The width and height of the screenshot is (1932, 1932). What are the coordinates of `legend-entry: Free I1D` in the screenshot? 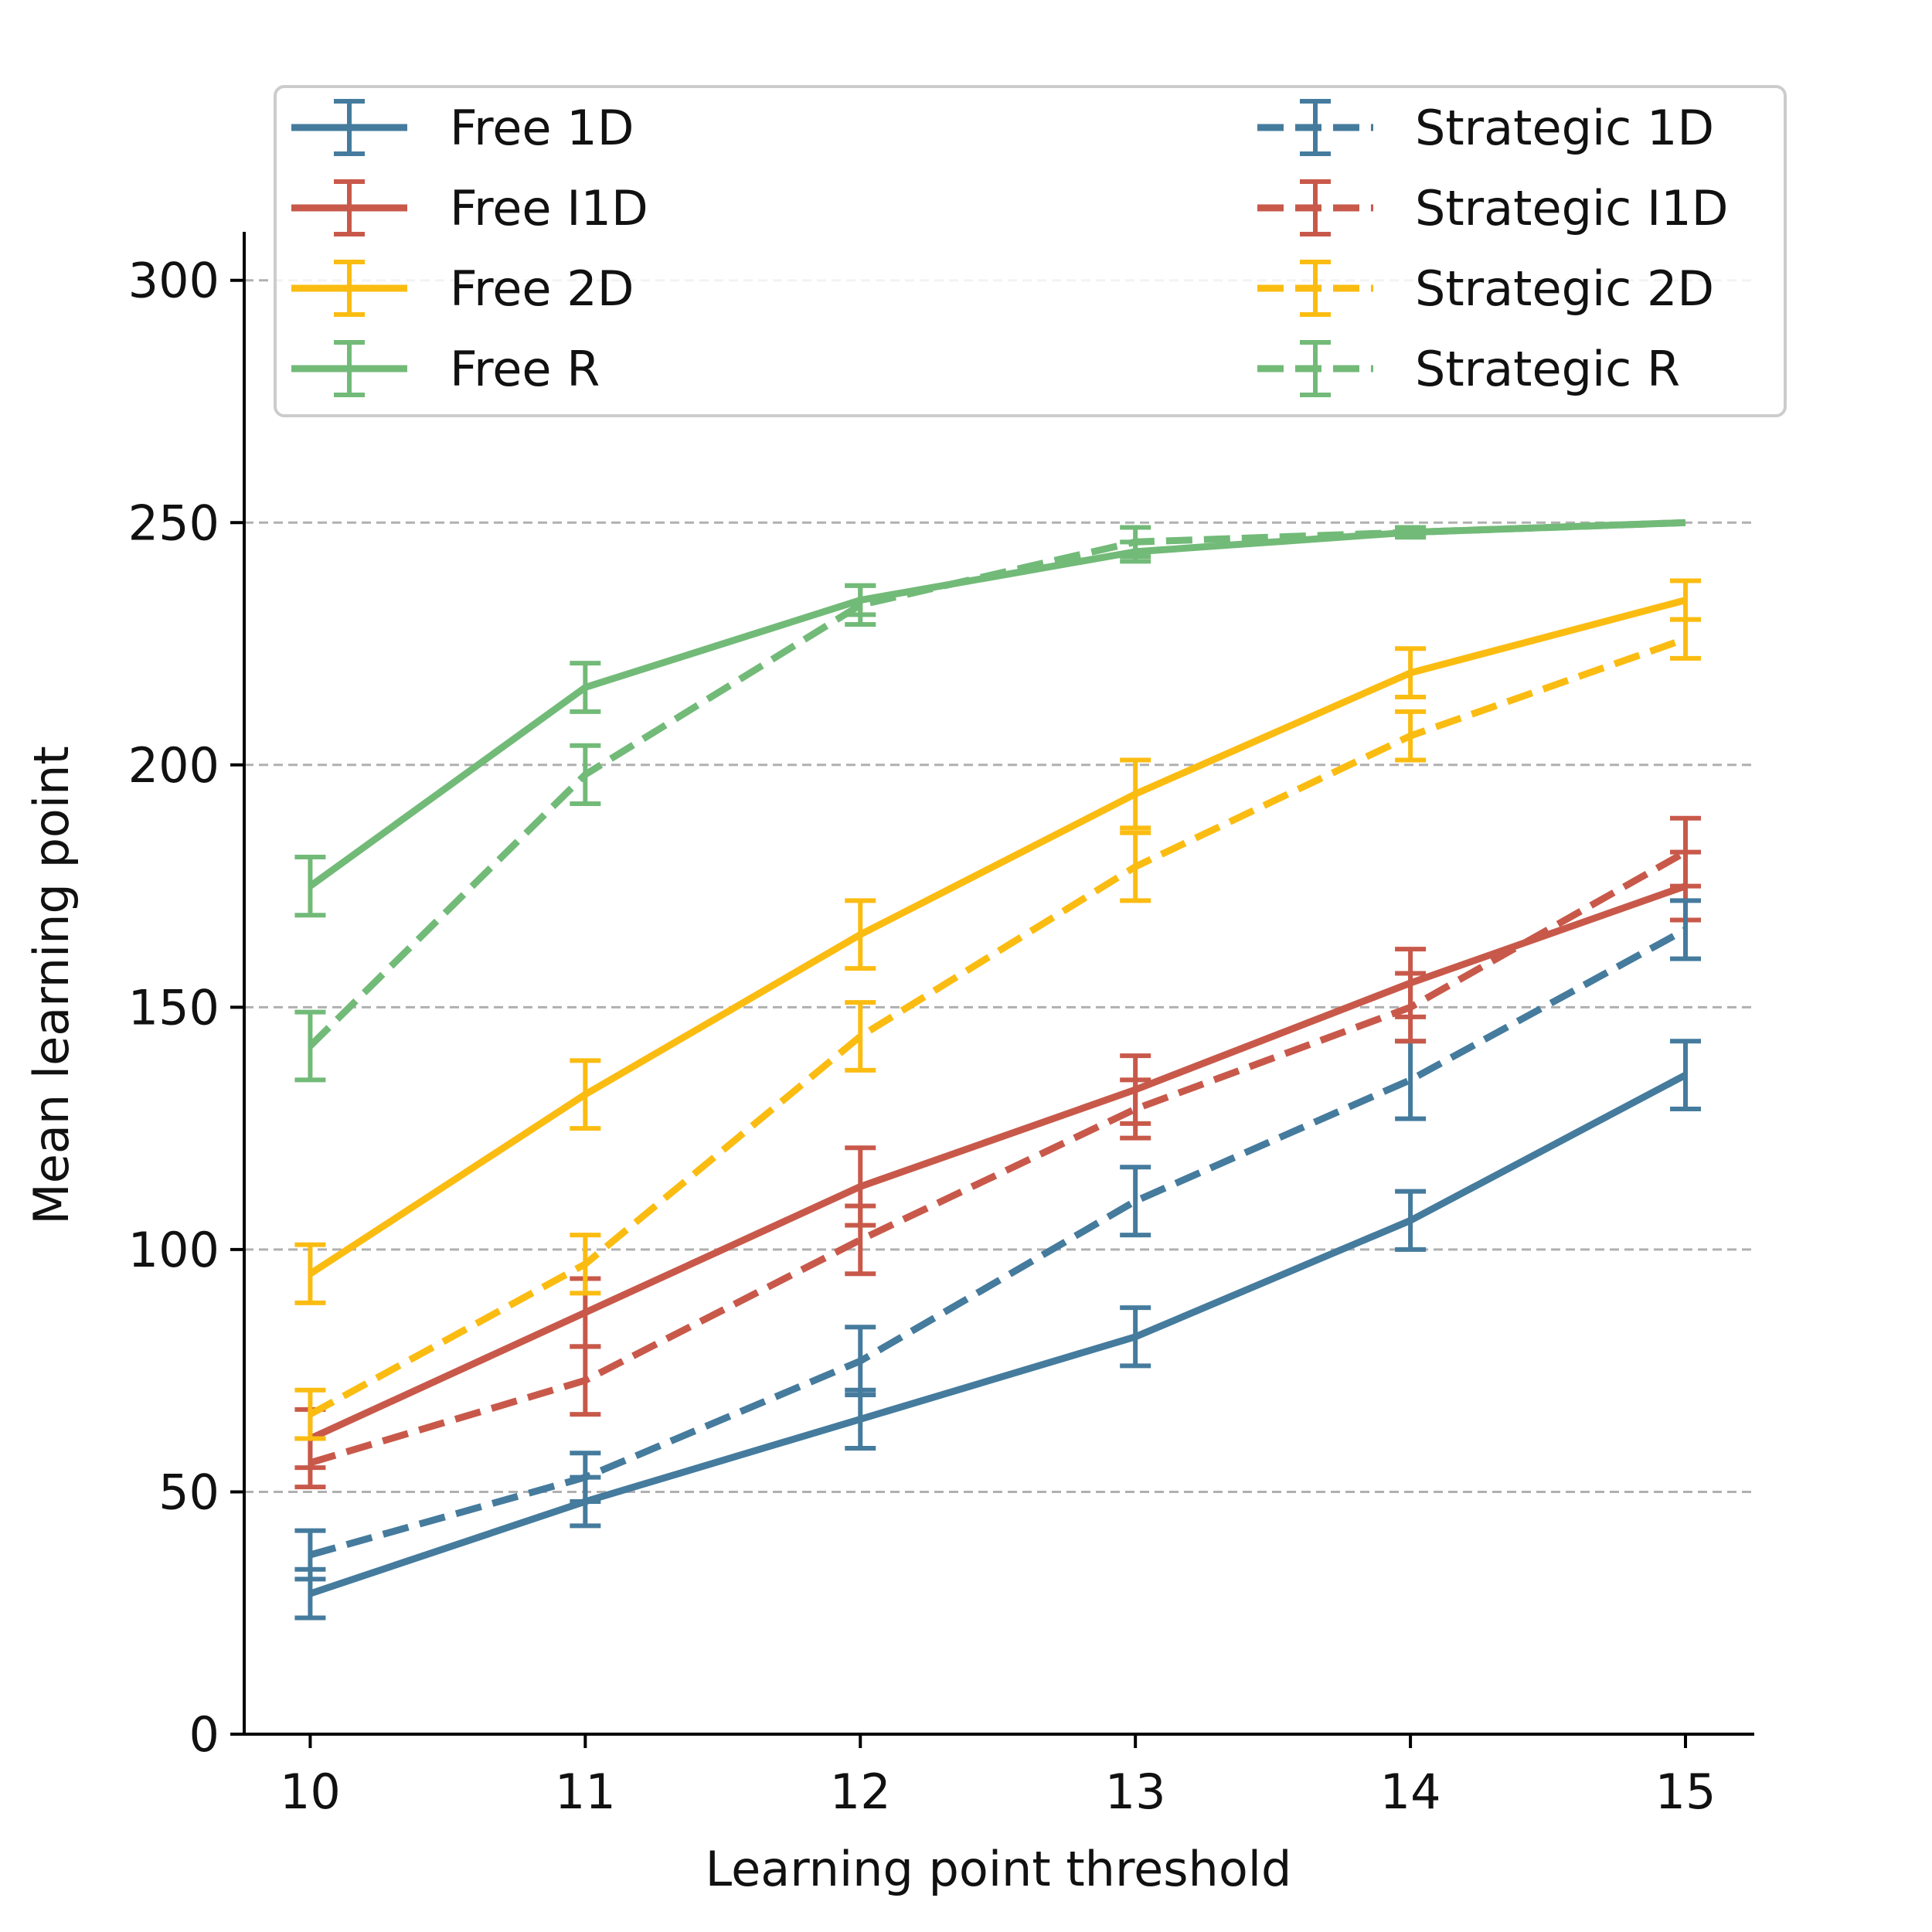 It's located at (470, 207).